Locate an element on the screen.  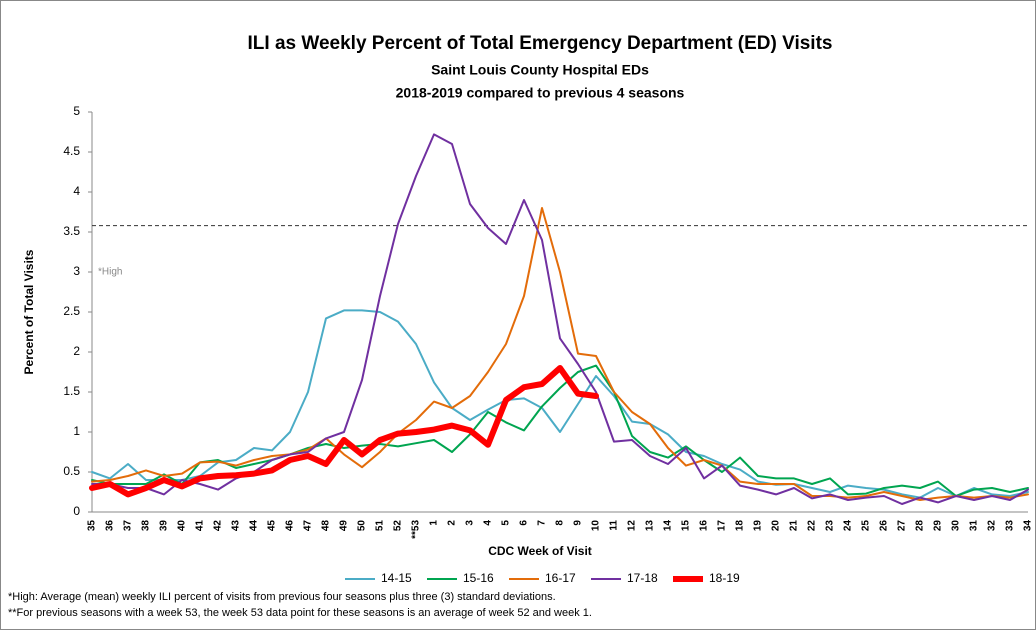
x-tick-label: 1 is located at coordinates (434, 523).